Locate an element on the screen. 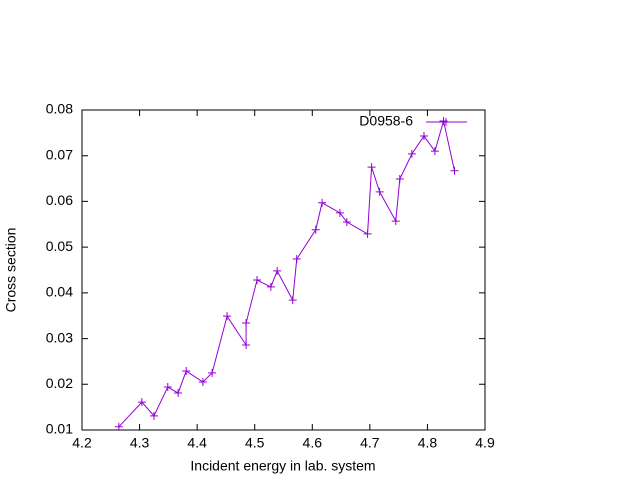  y-tick-label: 0.07 is located at coordinates (59, 154).